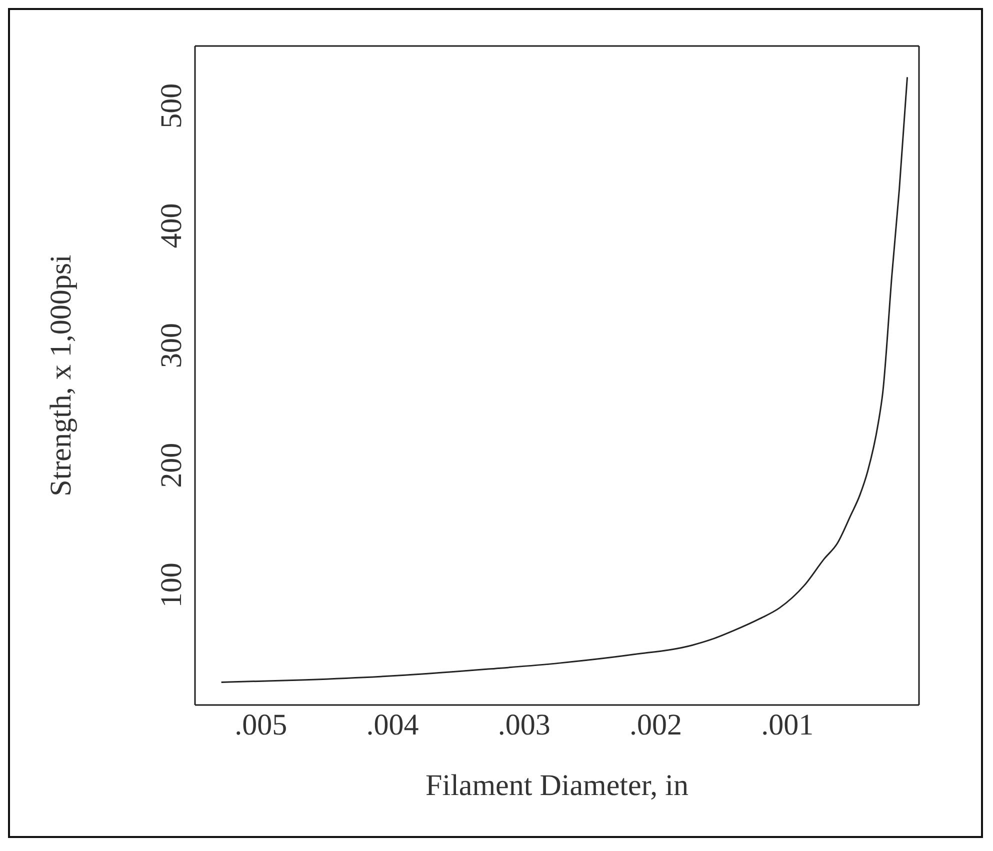 The image size is (993, 851). I want to click on x-tick-label: .005, so click(261, 725).